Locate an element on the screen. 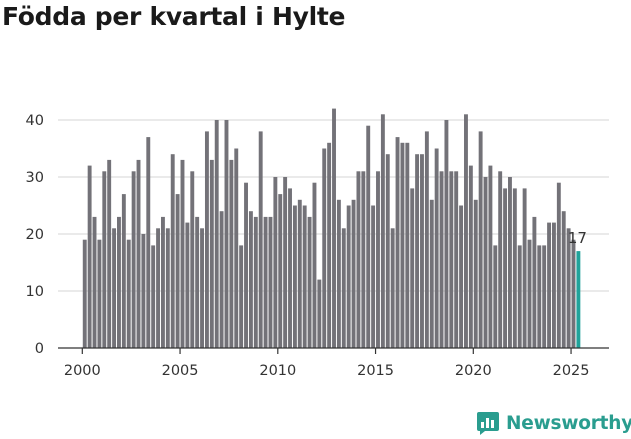 The width and height of the screenshot is (631, 439). newsworthy-logo-icon is located at coordinates (488, 423).